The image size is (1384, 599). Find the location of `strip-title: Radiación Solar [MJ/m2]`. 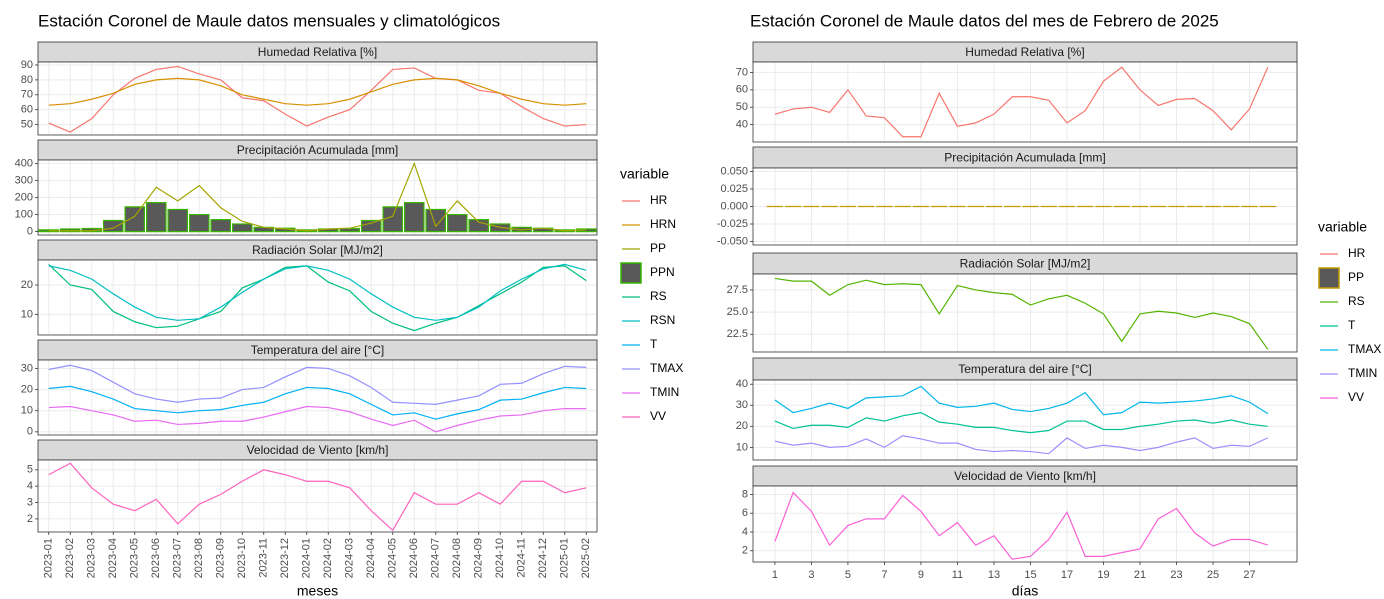

strip-title: Radiación Solar [MJ/m2] is located at coordinates (1025, 264).